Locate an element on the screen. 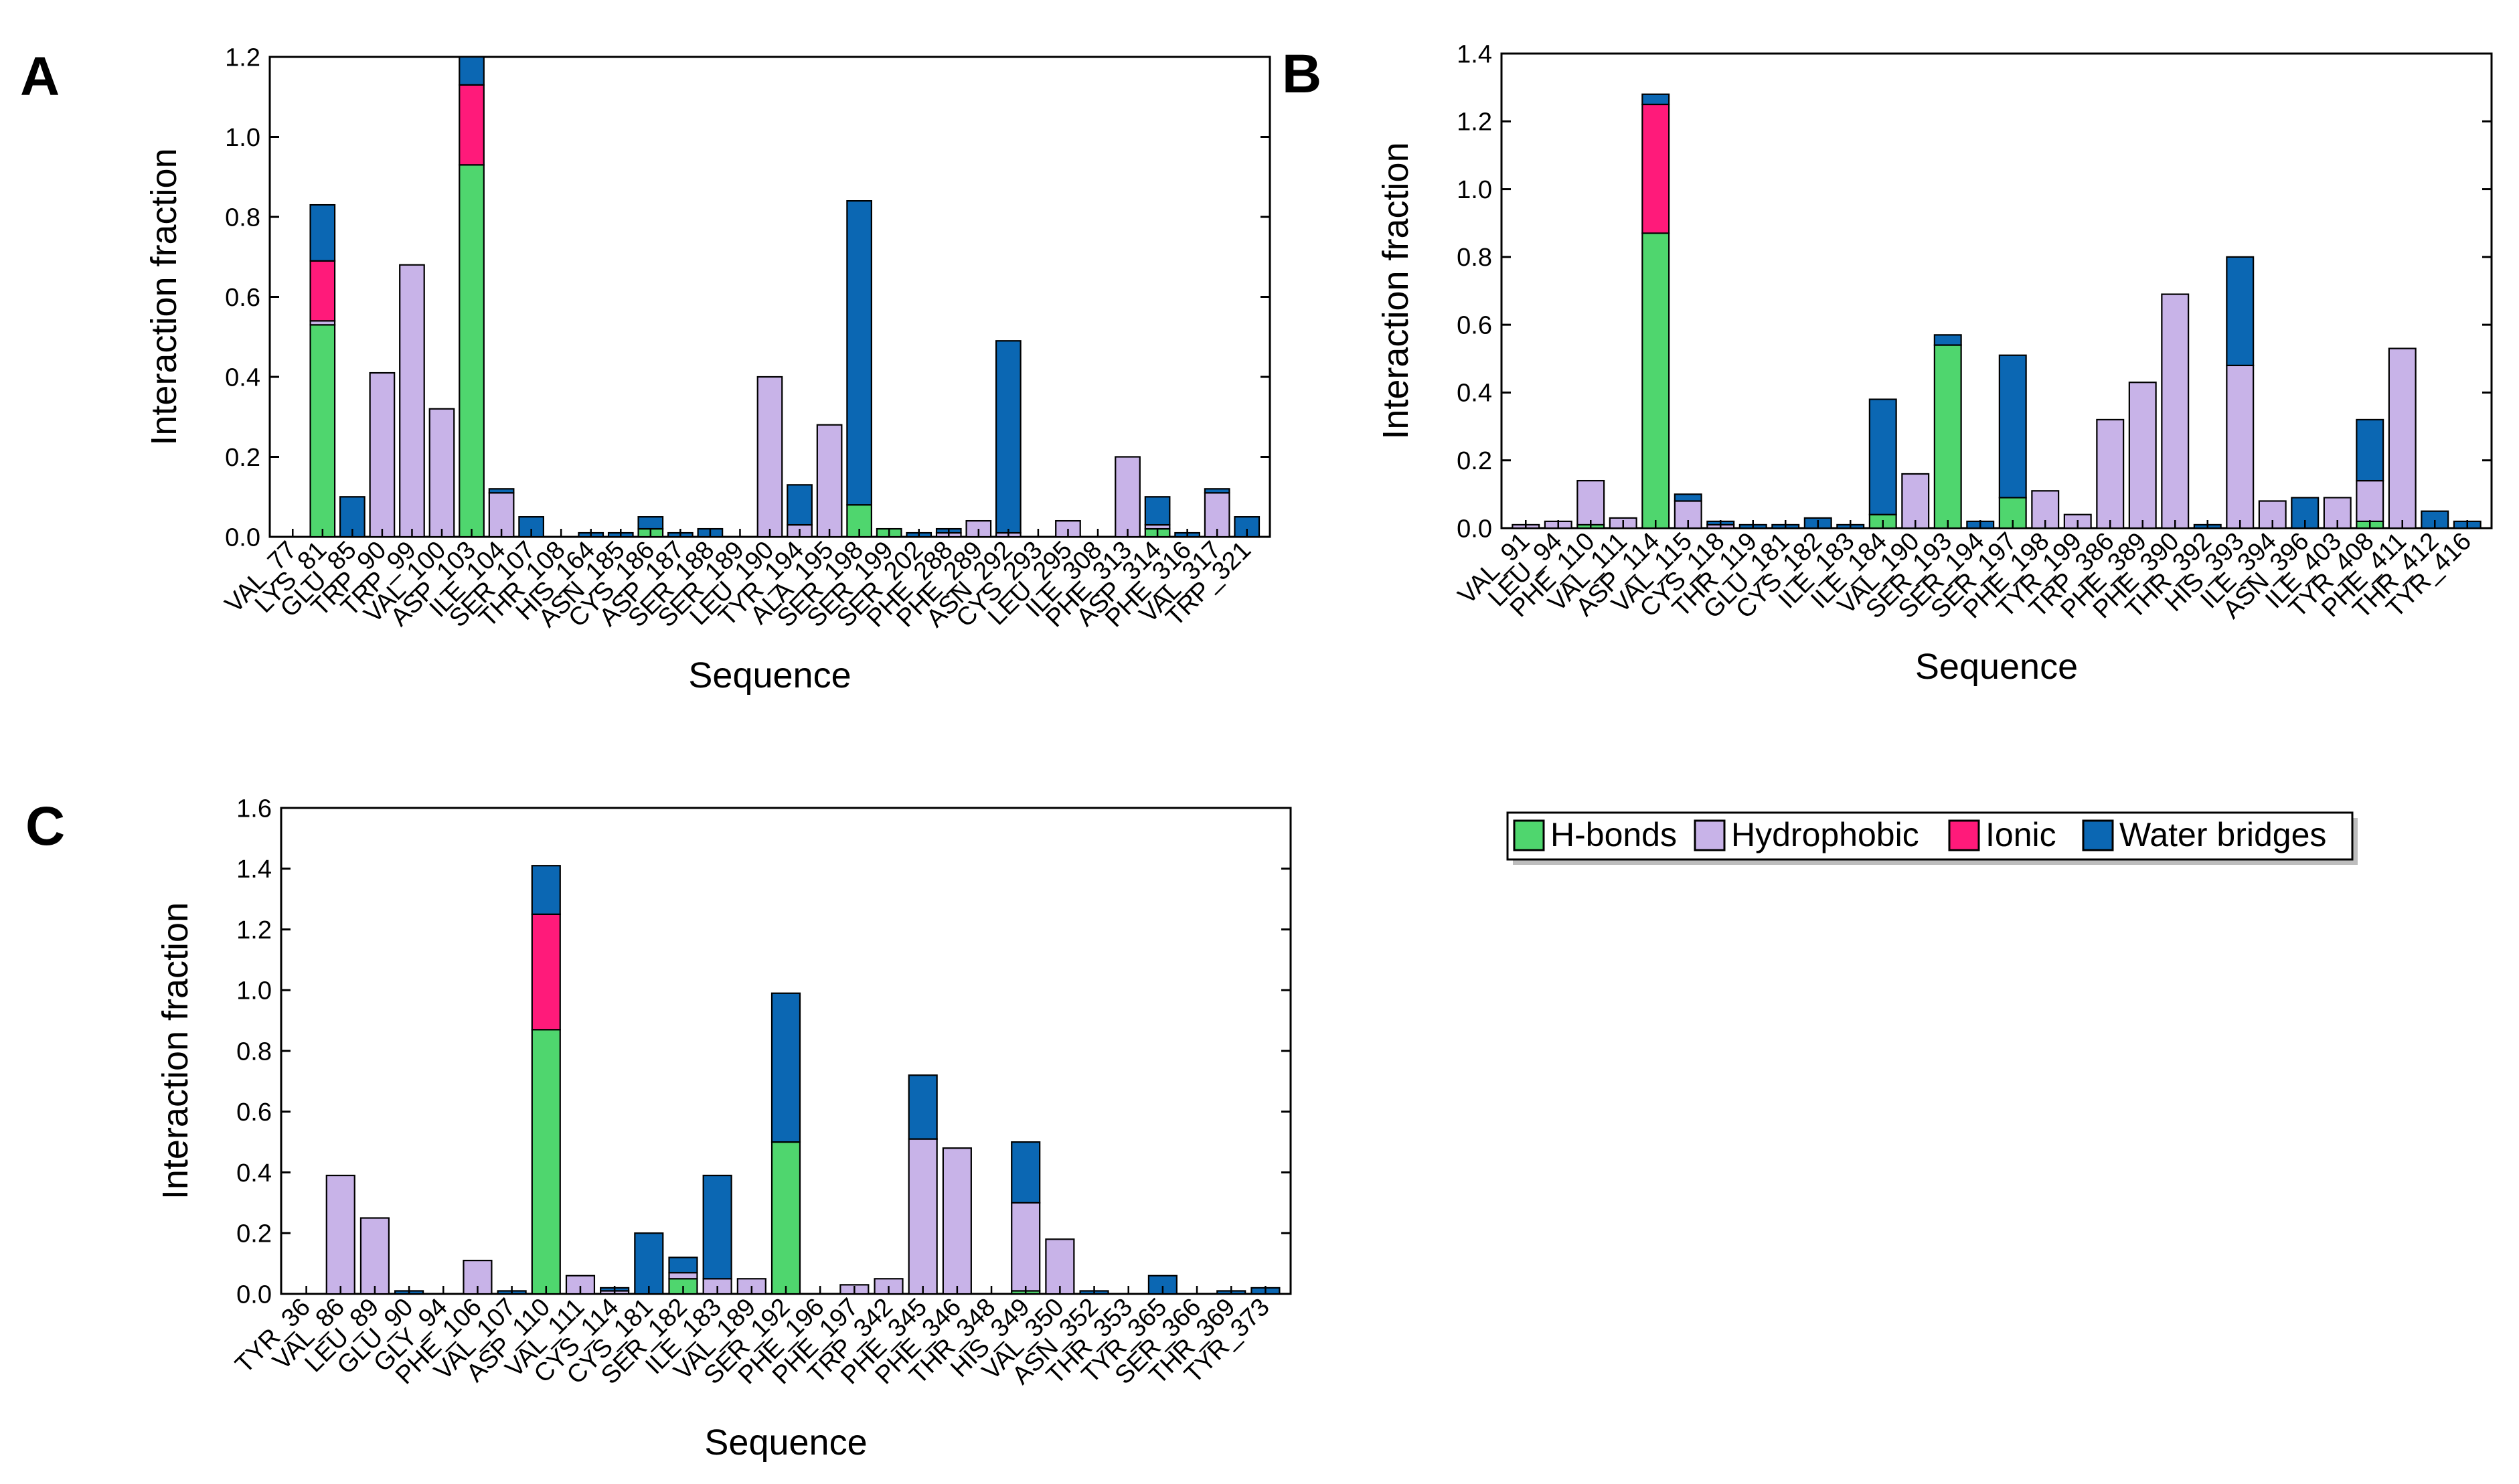  legend-swatch-water-bridges is located at coordinates (2098, 835).